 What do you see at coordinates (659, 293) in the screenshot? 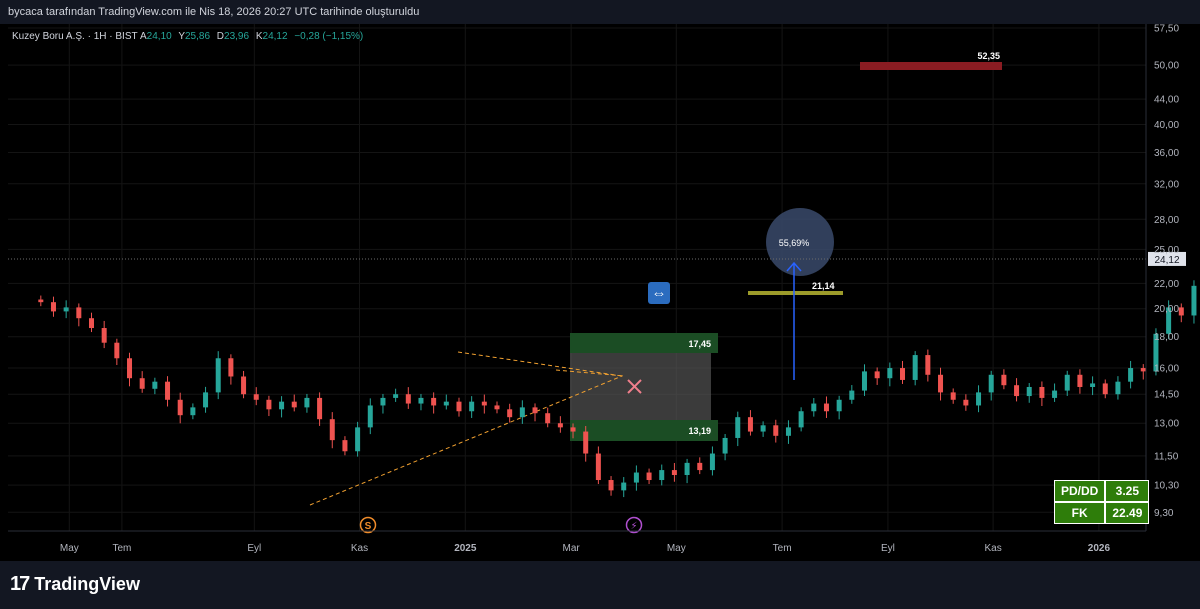
I see `swap-arrows-icon: ⇔` at bounding box center [659, 293].